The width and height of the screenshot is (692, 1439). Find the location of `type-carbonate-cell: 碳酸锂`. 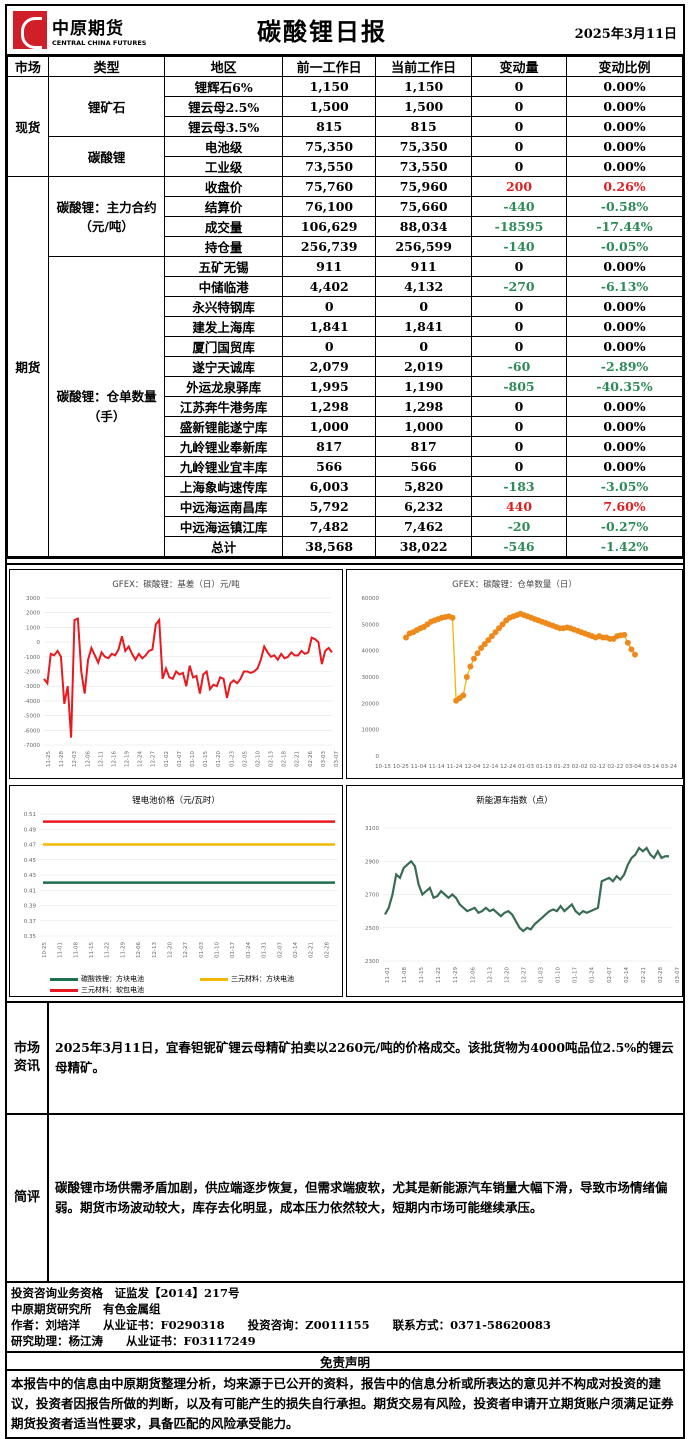

type-carbonate-cell: 碳酸锂 is located at coordinates (106, 157).